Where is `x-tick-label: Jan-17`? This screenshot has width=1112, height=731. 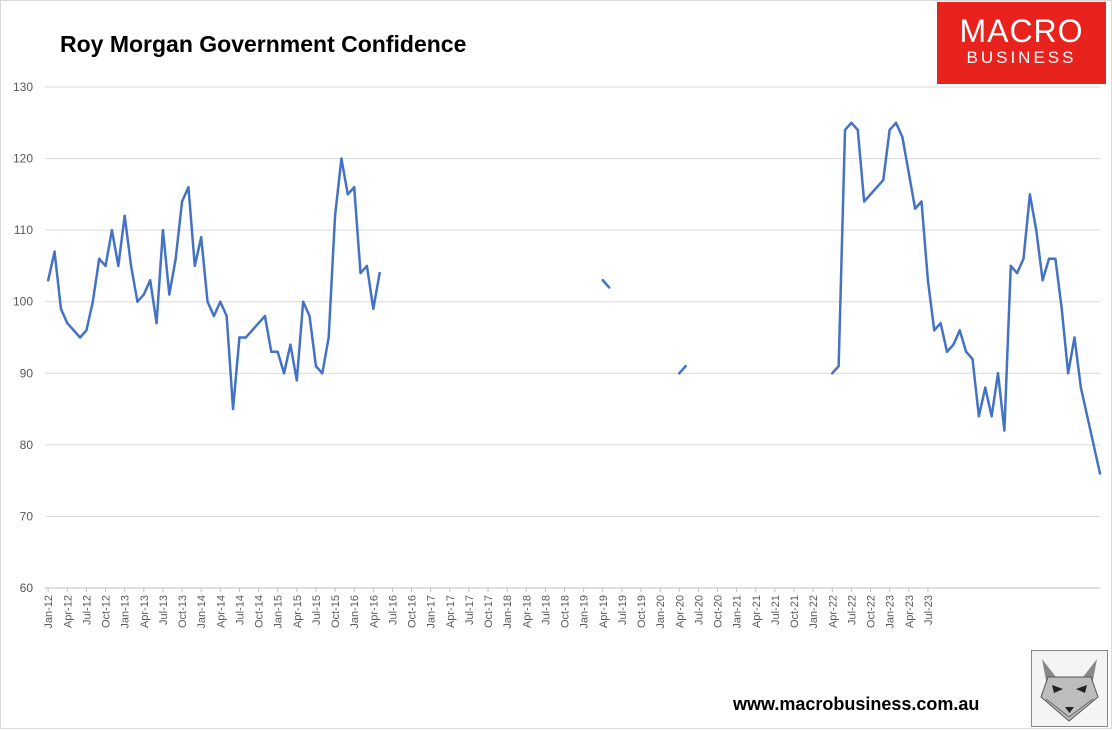
x-tick-label: Jan-17 is located at coordinates (432, 612).